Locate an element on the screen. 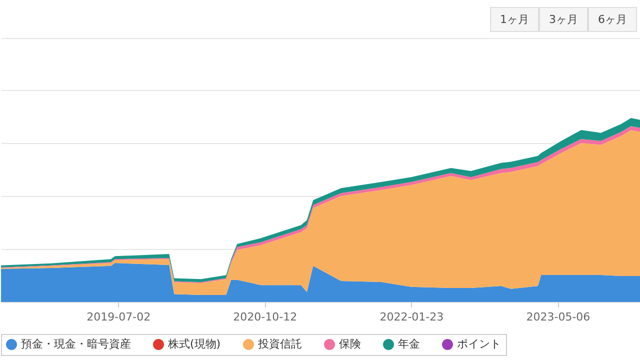 The width and height of the screenshot is (640, 360). x-tick-label: 2020-10-12 is located at coordinates (265, 317).